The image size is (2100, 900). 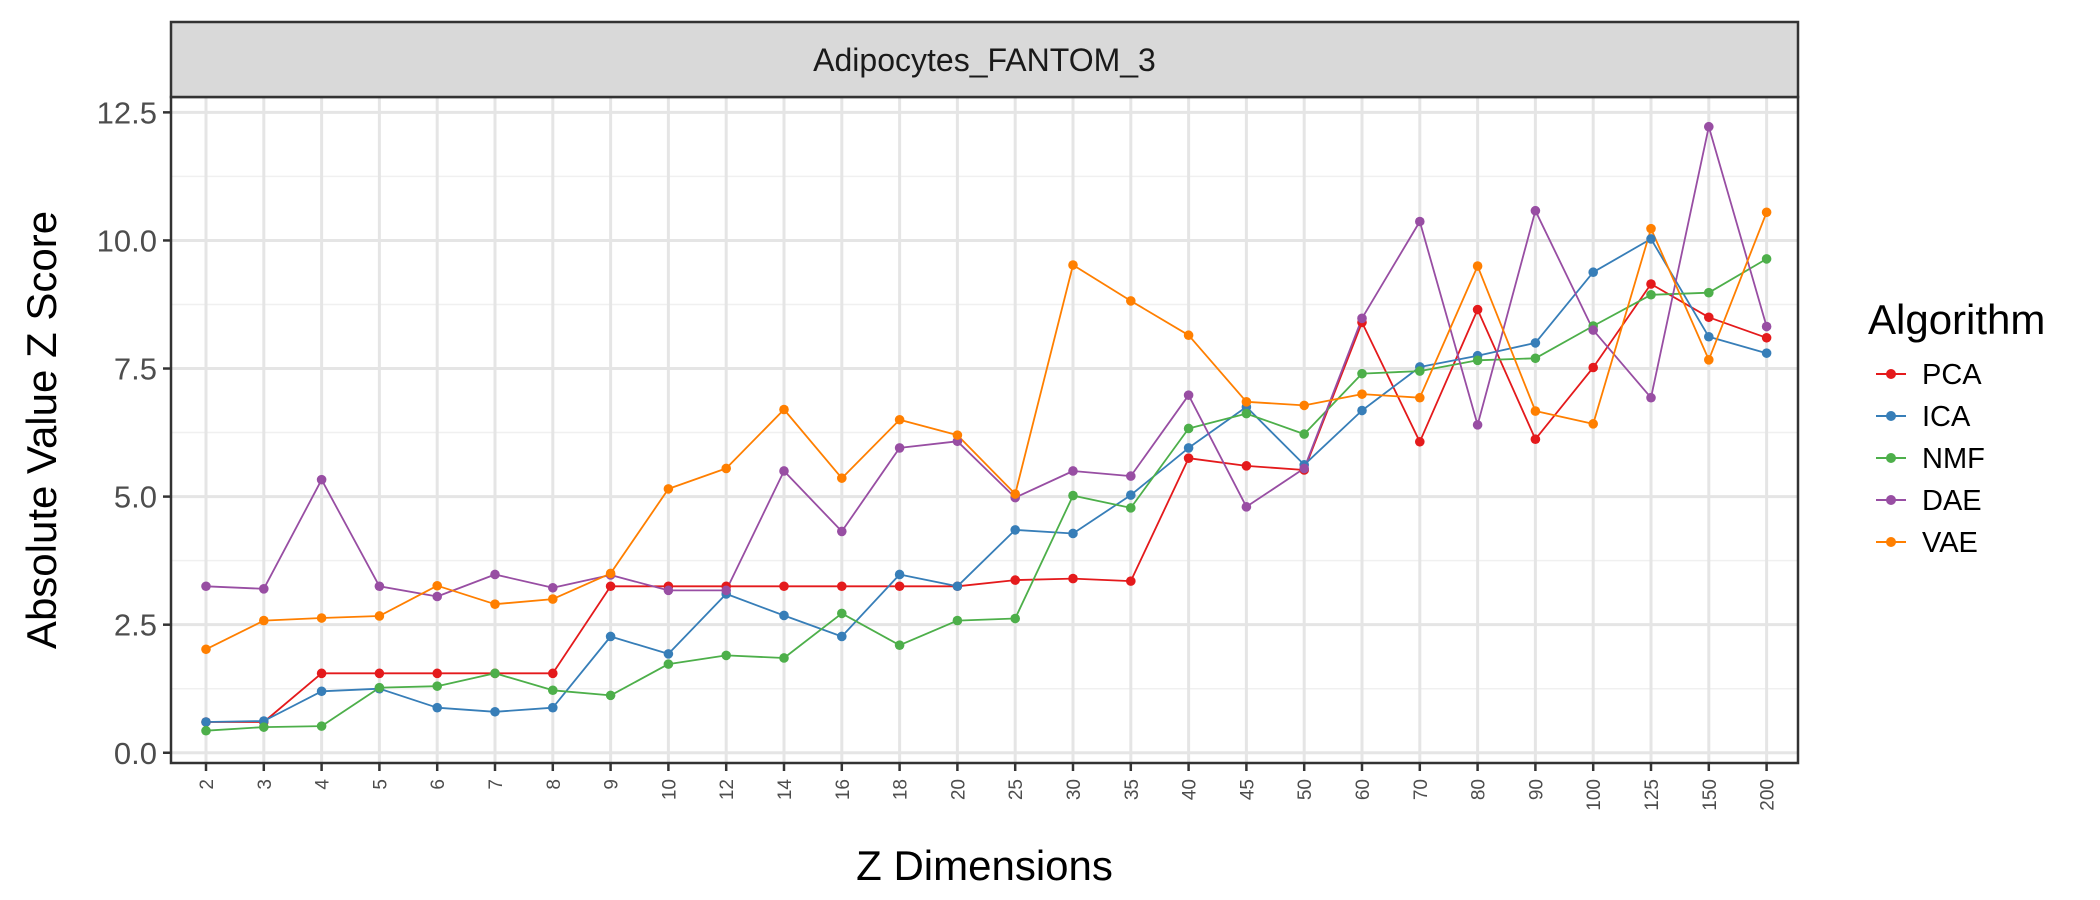 What do you see at coordinates (265, 784) in the screenshot?
I see `x-tick-label: 3` at bounding box center [265, 784].